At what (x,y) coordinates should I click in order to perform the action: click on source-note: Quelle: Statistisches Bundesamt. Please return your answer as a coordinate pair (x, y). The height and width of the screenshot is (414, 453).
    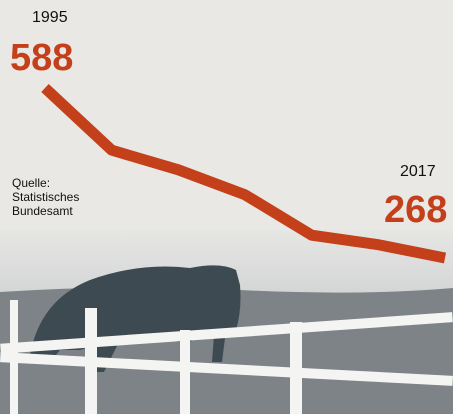
    Looking at the image, I should click on (46, 197).